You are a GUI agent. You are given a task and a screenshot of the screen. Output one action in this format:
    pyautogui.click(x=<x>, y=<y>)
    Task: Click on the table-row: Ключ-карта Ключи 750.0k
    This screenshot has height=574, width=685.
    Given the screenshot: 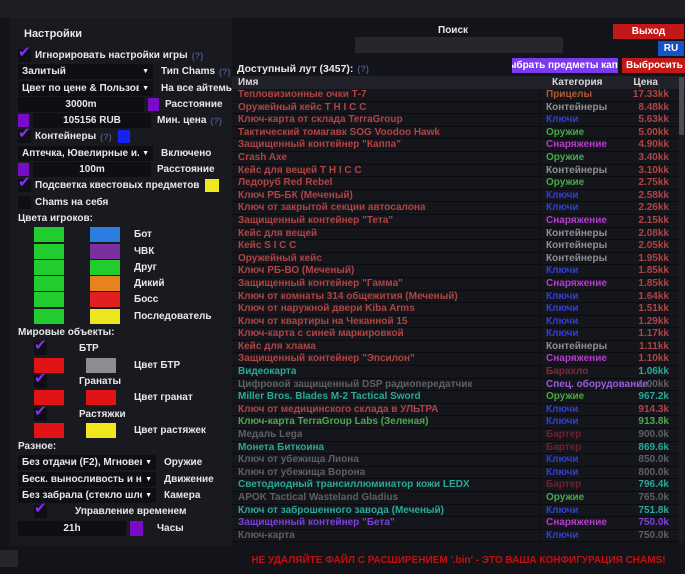 What is the action you would take?
    pyautogui.click(x=458, y=536)
    